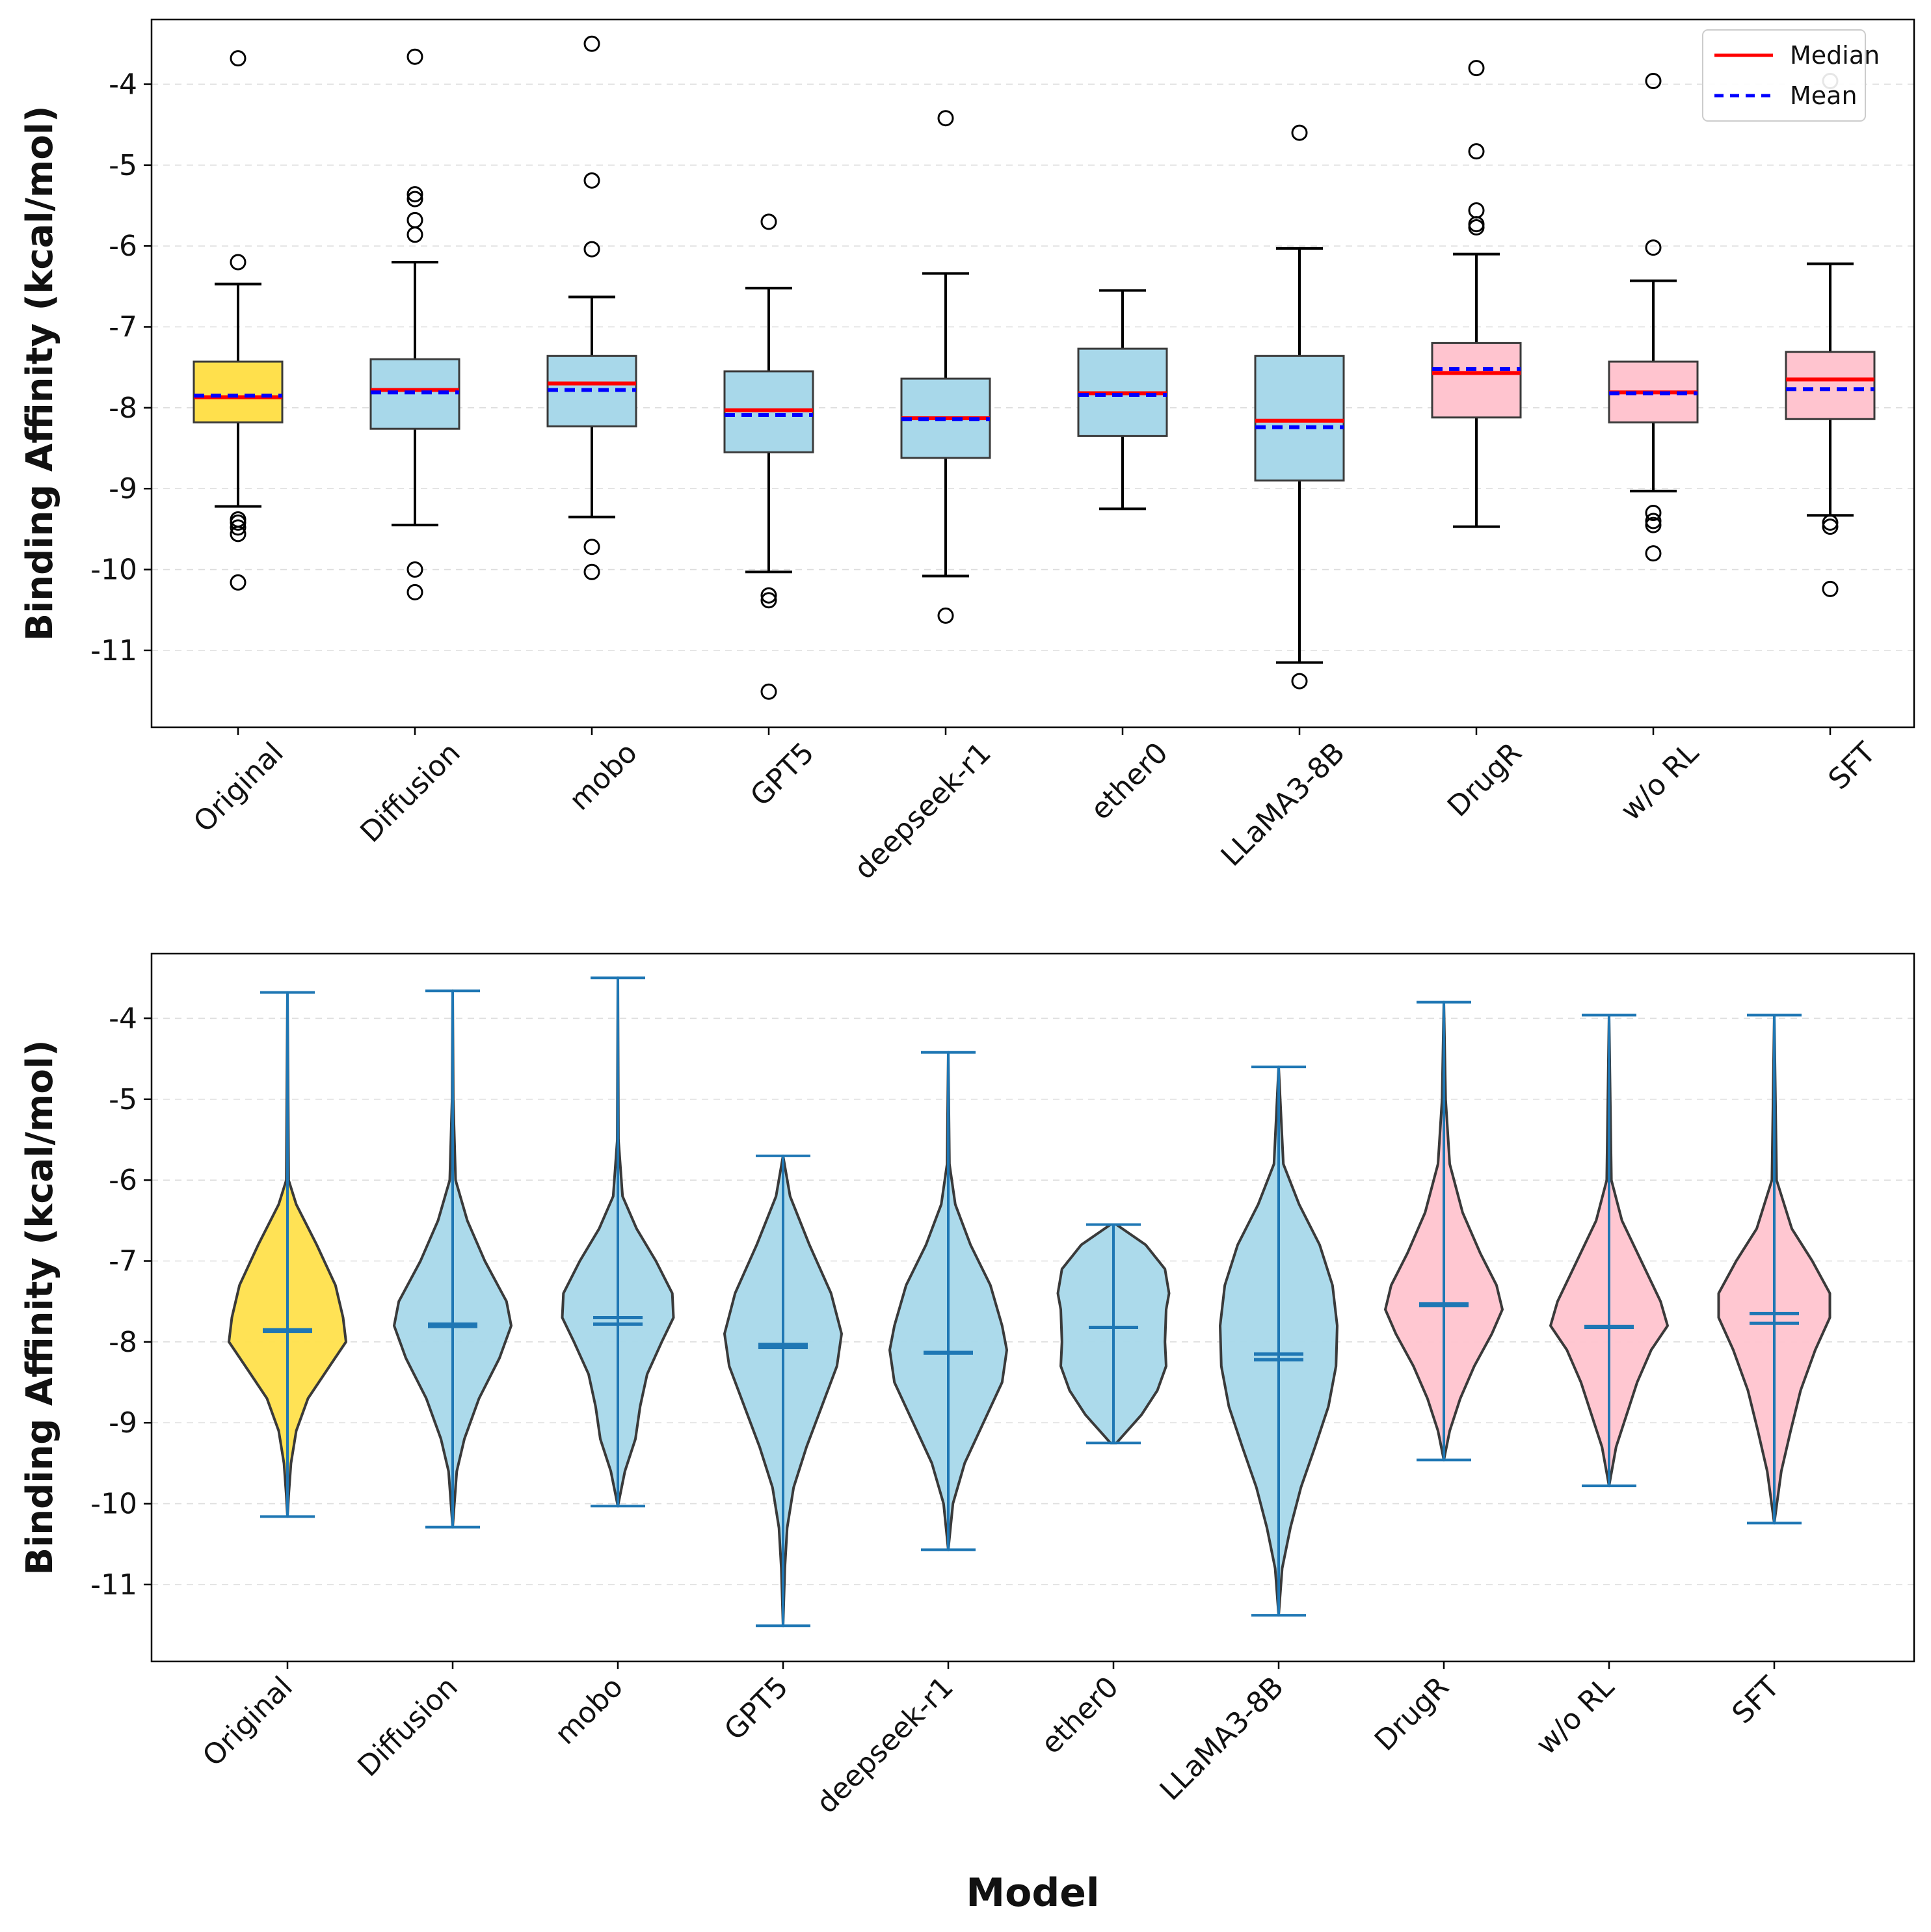  Describe the element at coordinates (113, 570) in the screenshot. I see `box-y-tick-label: -10` at that location.